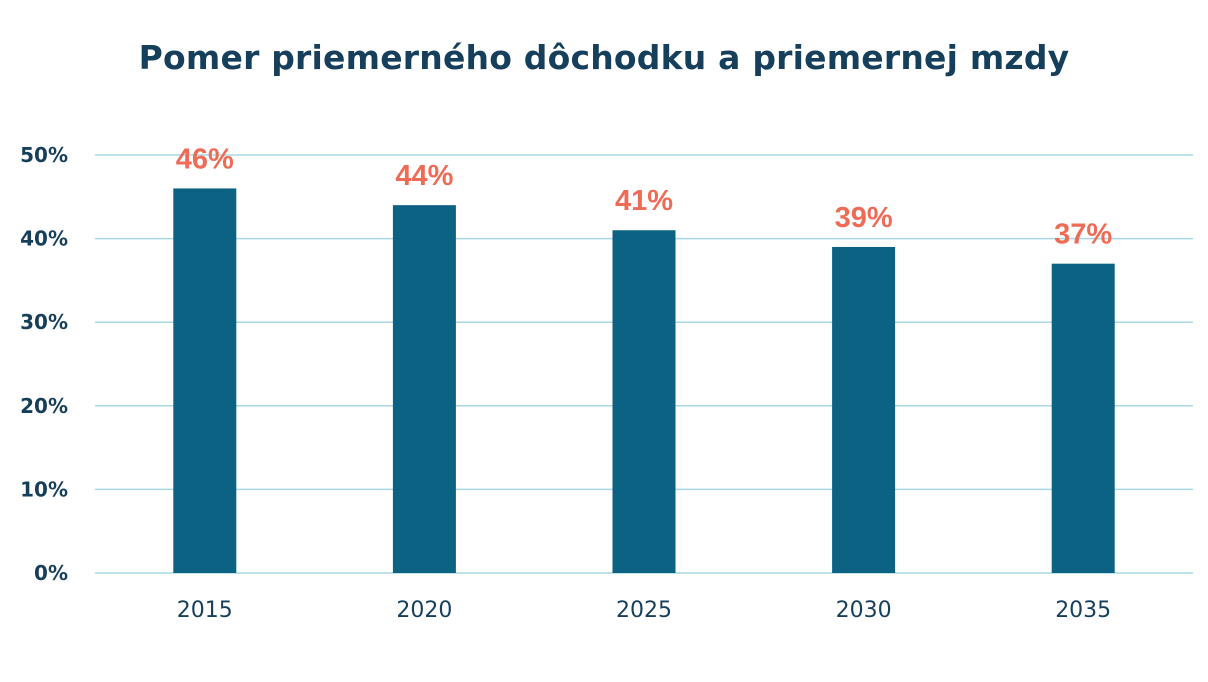  Describe the element at coordinates (1083, 235) in the screenshot. I see `data-label: 37%` at that location.